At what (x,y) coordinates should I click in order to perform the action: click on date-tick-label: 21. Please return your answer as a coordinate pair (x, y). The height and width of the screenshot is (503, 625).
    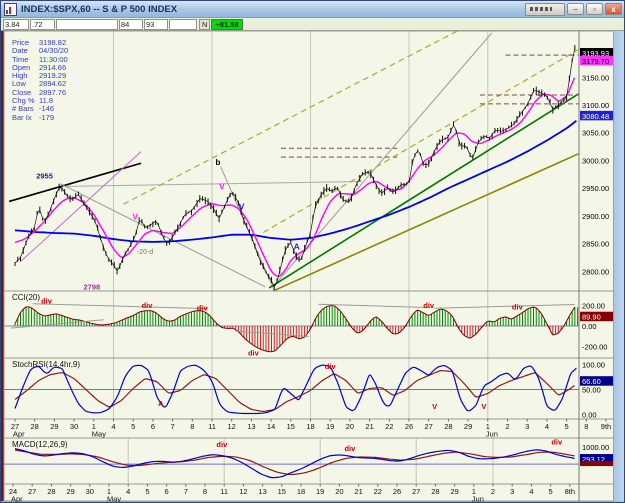
    Looking at the image, I should click on (369, 426).